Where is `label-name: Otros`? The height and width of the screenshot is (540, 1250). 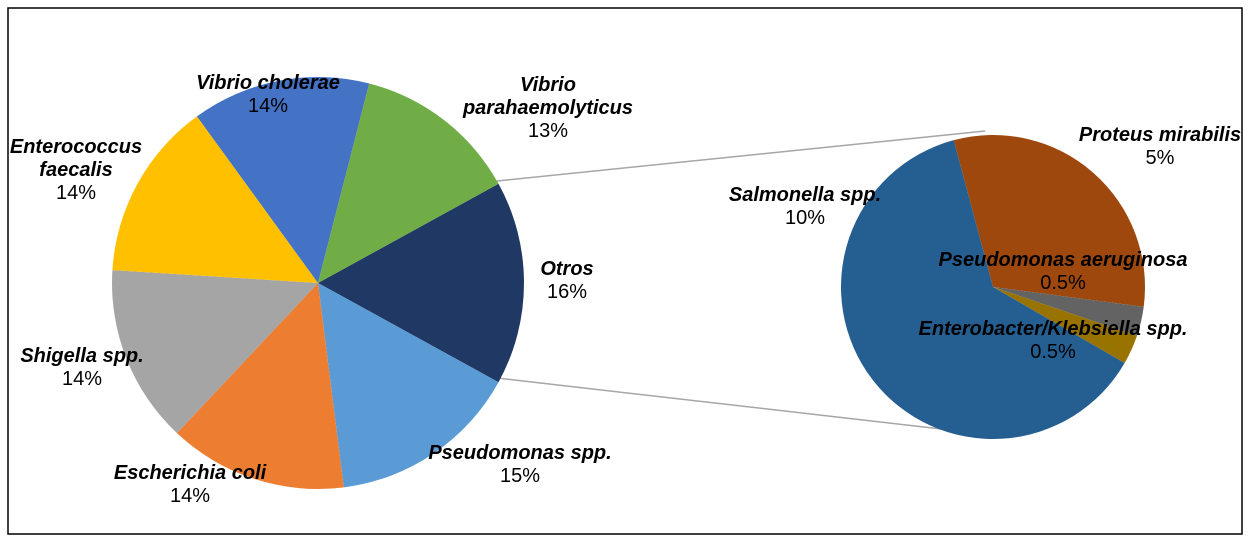 label-name: Otros is located at coordinates (567, 269).